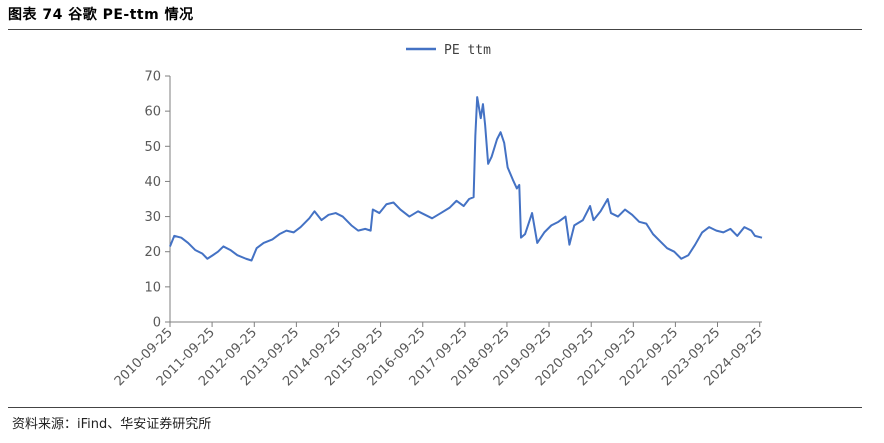  Describe the element at coordinates (152, 287) in the screenshot. I see `y-tick-label: 10` at that location.